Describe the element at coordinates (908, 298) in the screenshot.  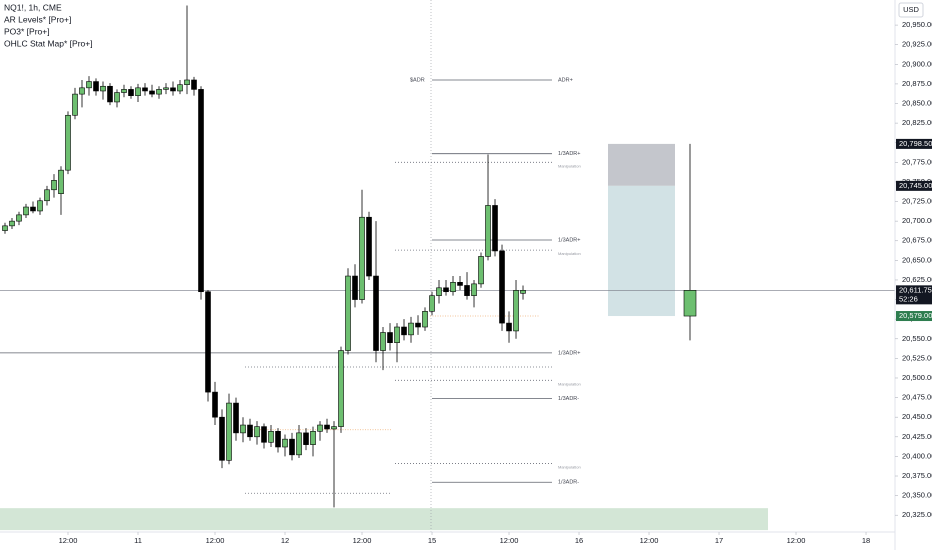
I see `countdown: 52:26` at that location.